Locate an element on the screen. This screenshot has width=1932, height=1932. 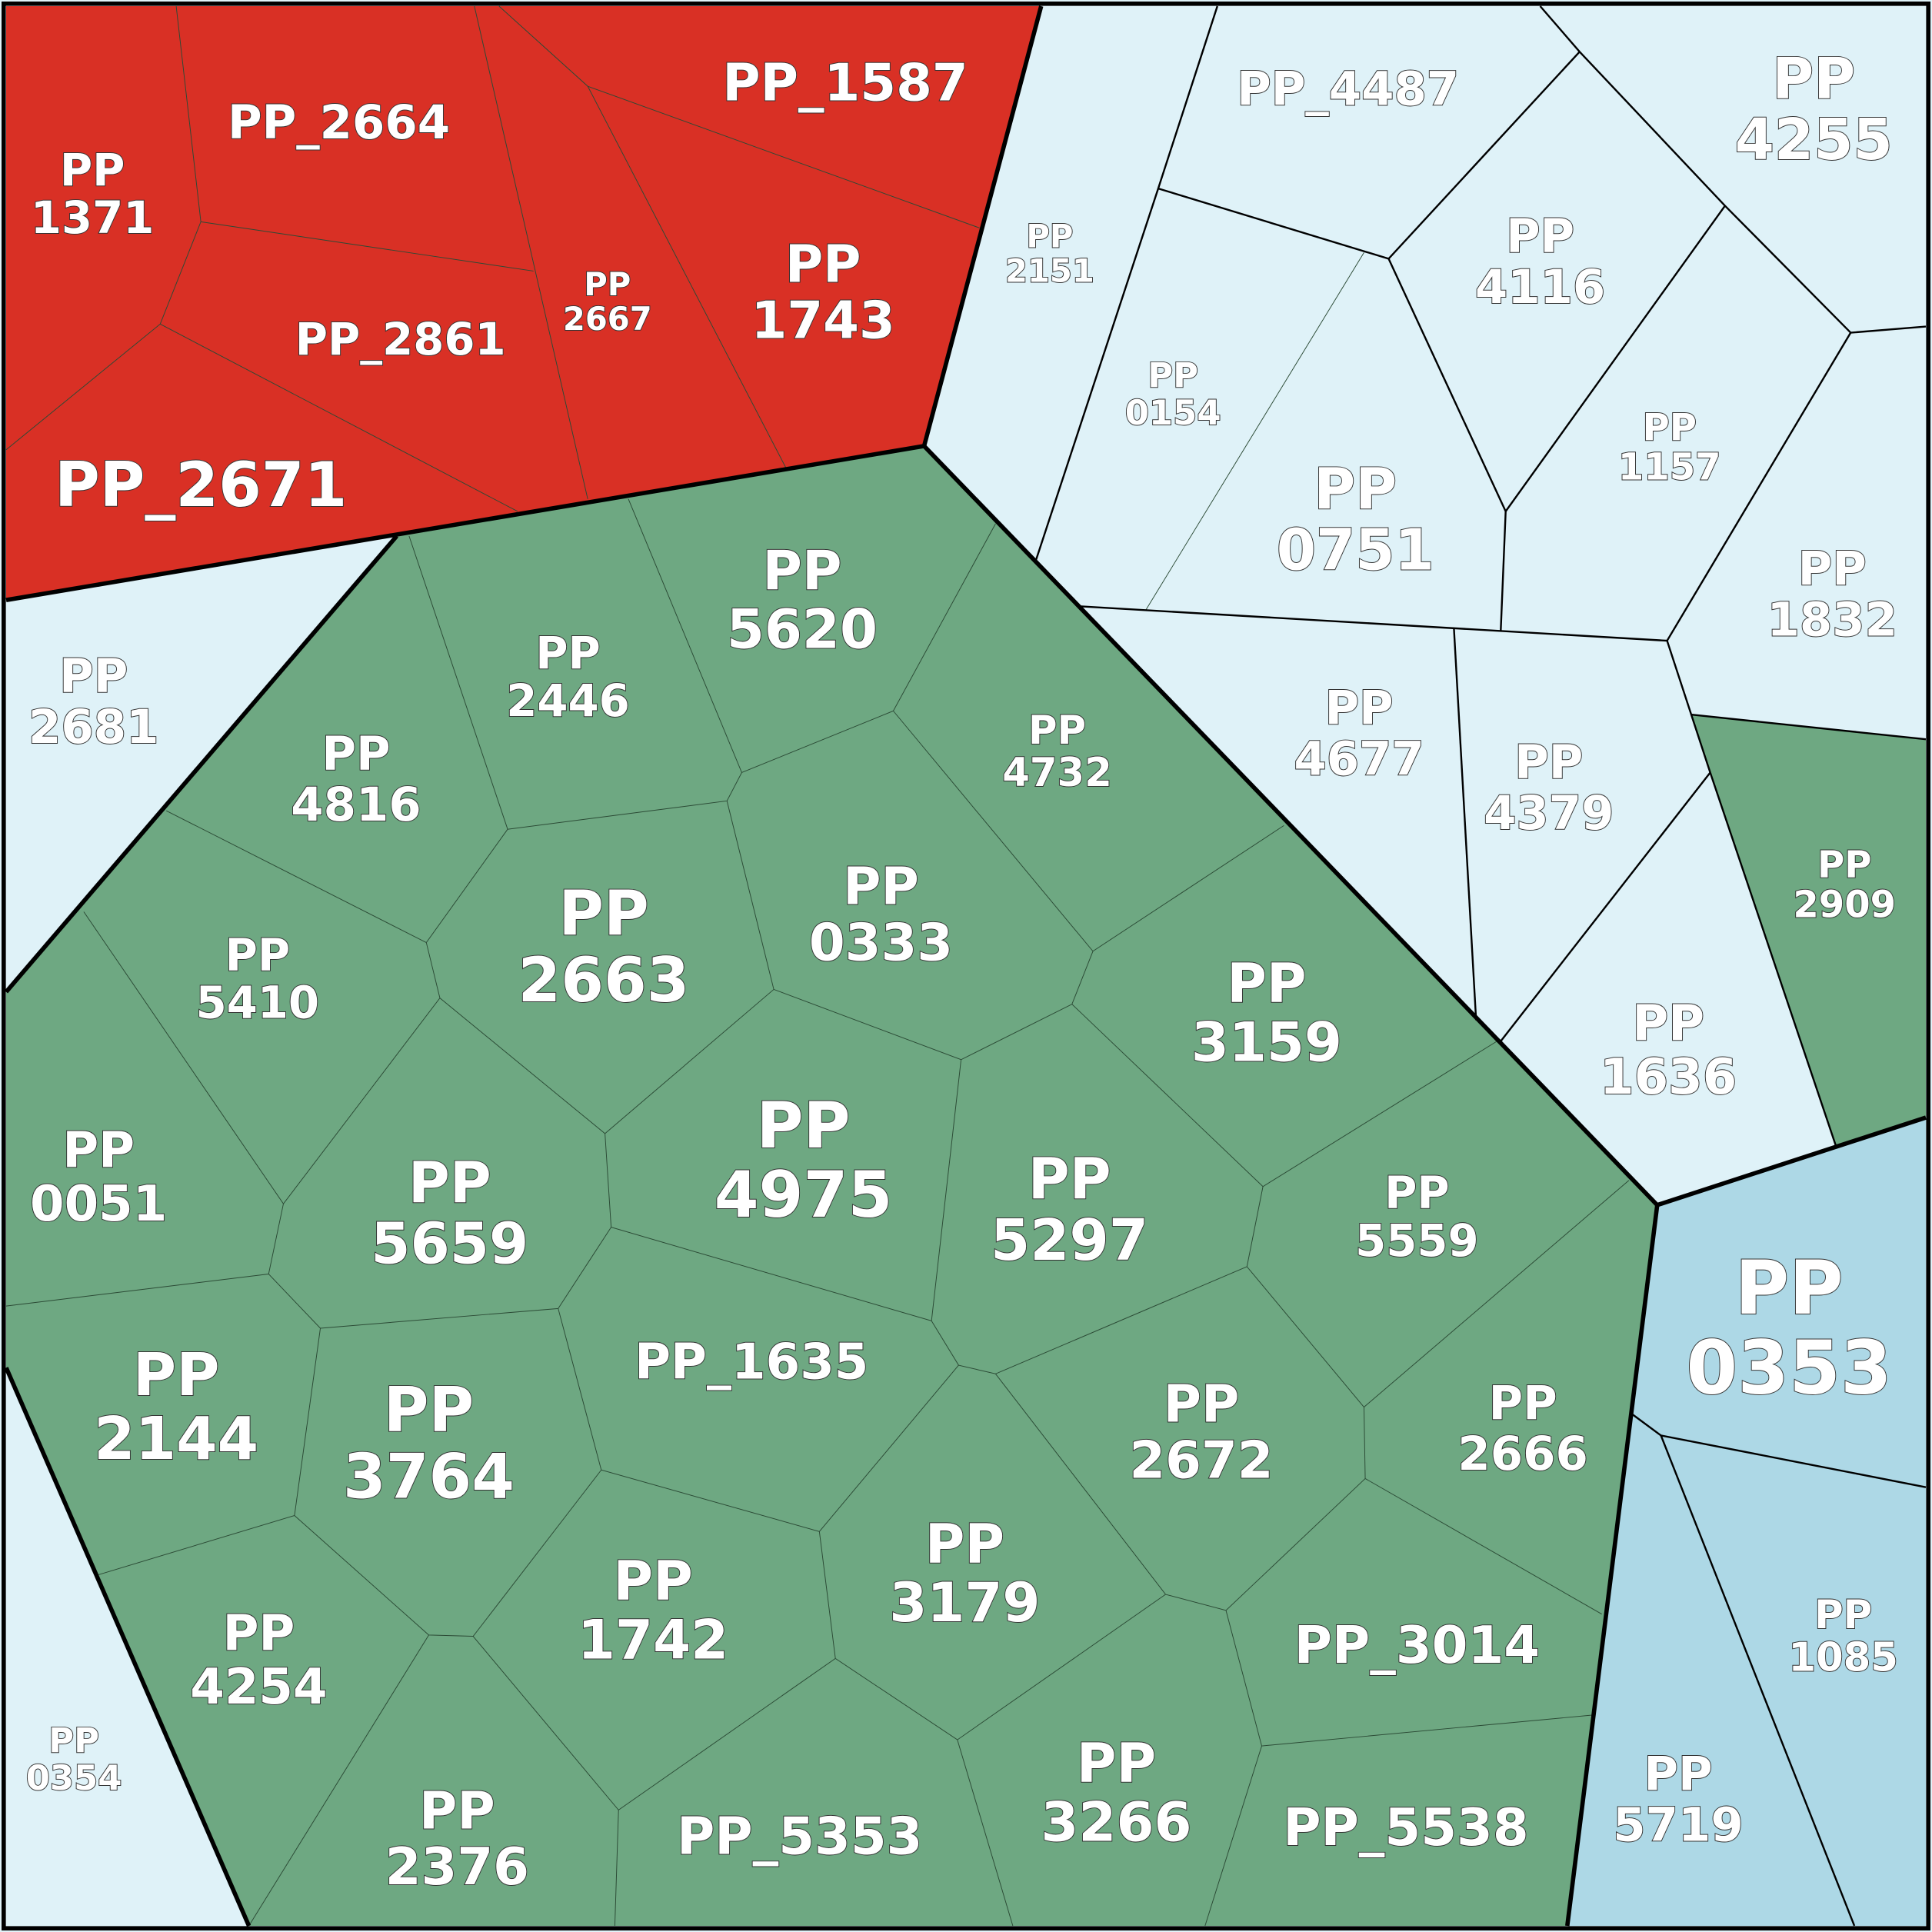
cell-label: 1832 is located at coordinates (1832, 619).